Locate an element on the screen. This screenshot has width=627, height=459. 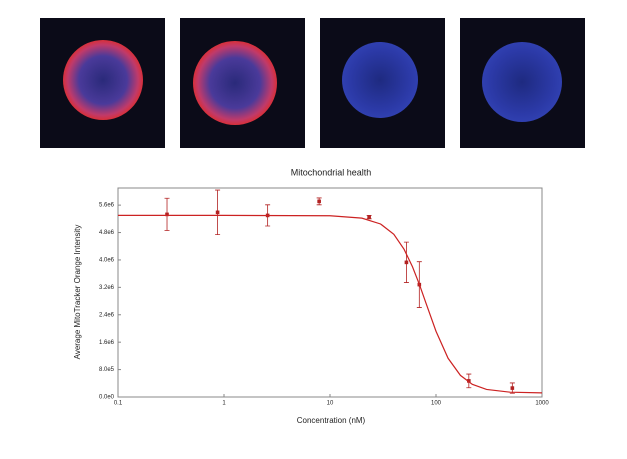
y-tick-label: 4.0e6 is located at coordinates (107, 261).